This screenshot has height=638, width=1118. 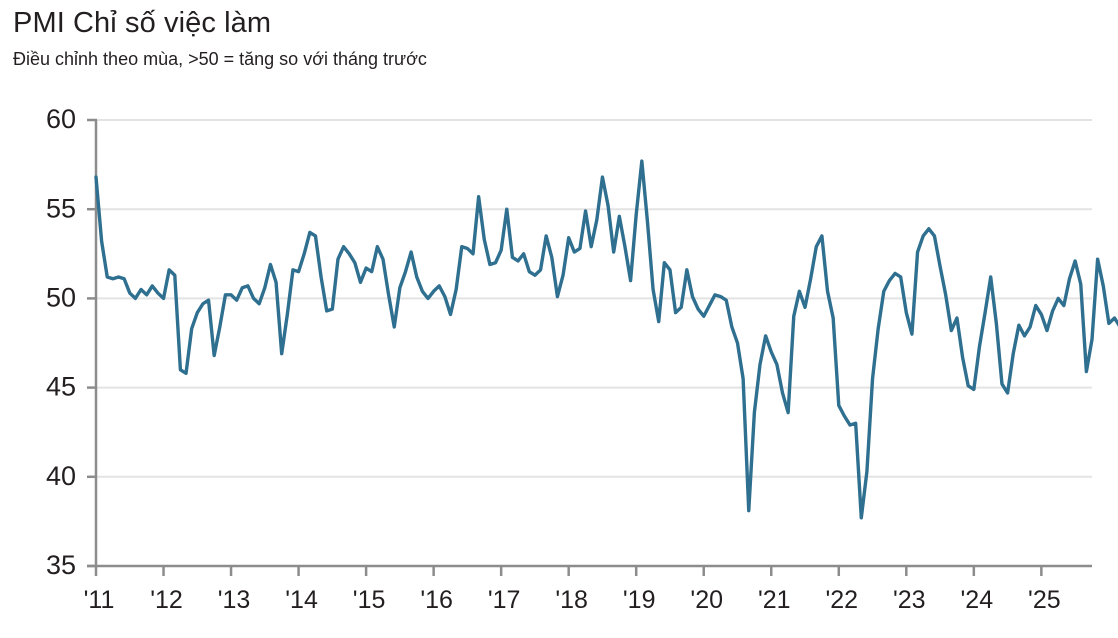 What do you see at coordinates (774, 600) in the screenshot?
I see `x-tick-label: '21` at bounding box center [774, 600].